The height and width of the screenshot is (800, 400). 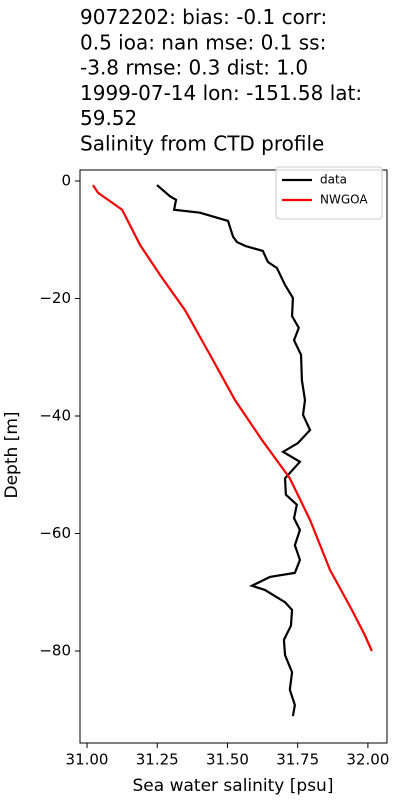 What do you see at coordinates (367, 760) in the screenshot?
I see `x-tick-label: 32.00` at bounding box center [367, 760].